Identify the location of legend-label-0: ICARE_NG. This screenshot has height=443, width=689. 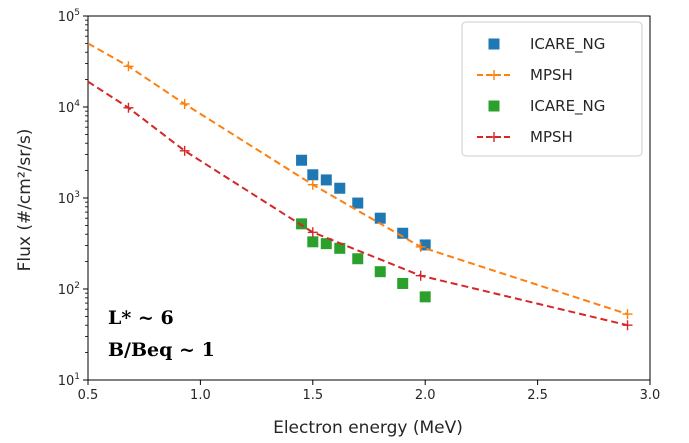
(567, 44).